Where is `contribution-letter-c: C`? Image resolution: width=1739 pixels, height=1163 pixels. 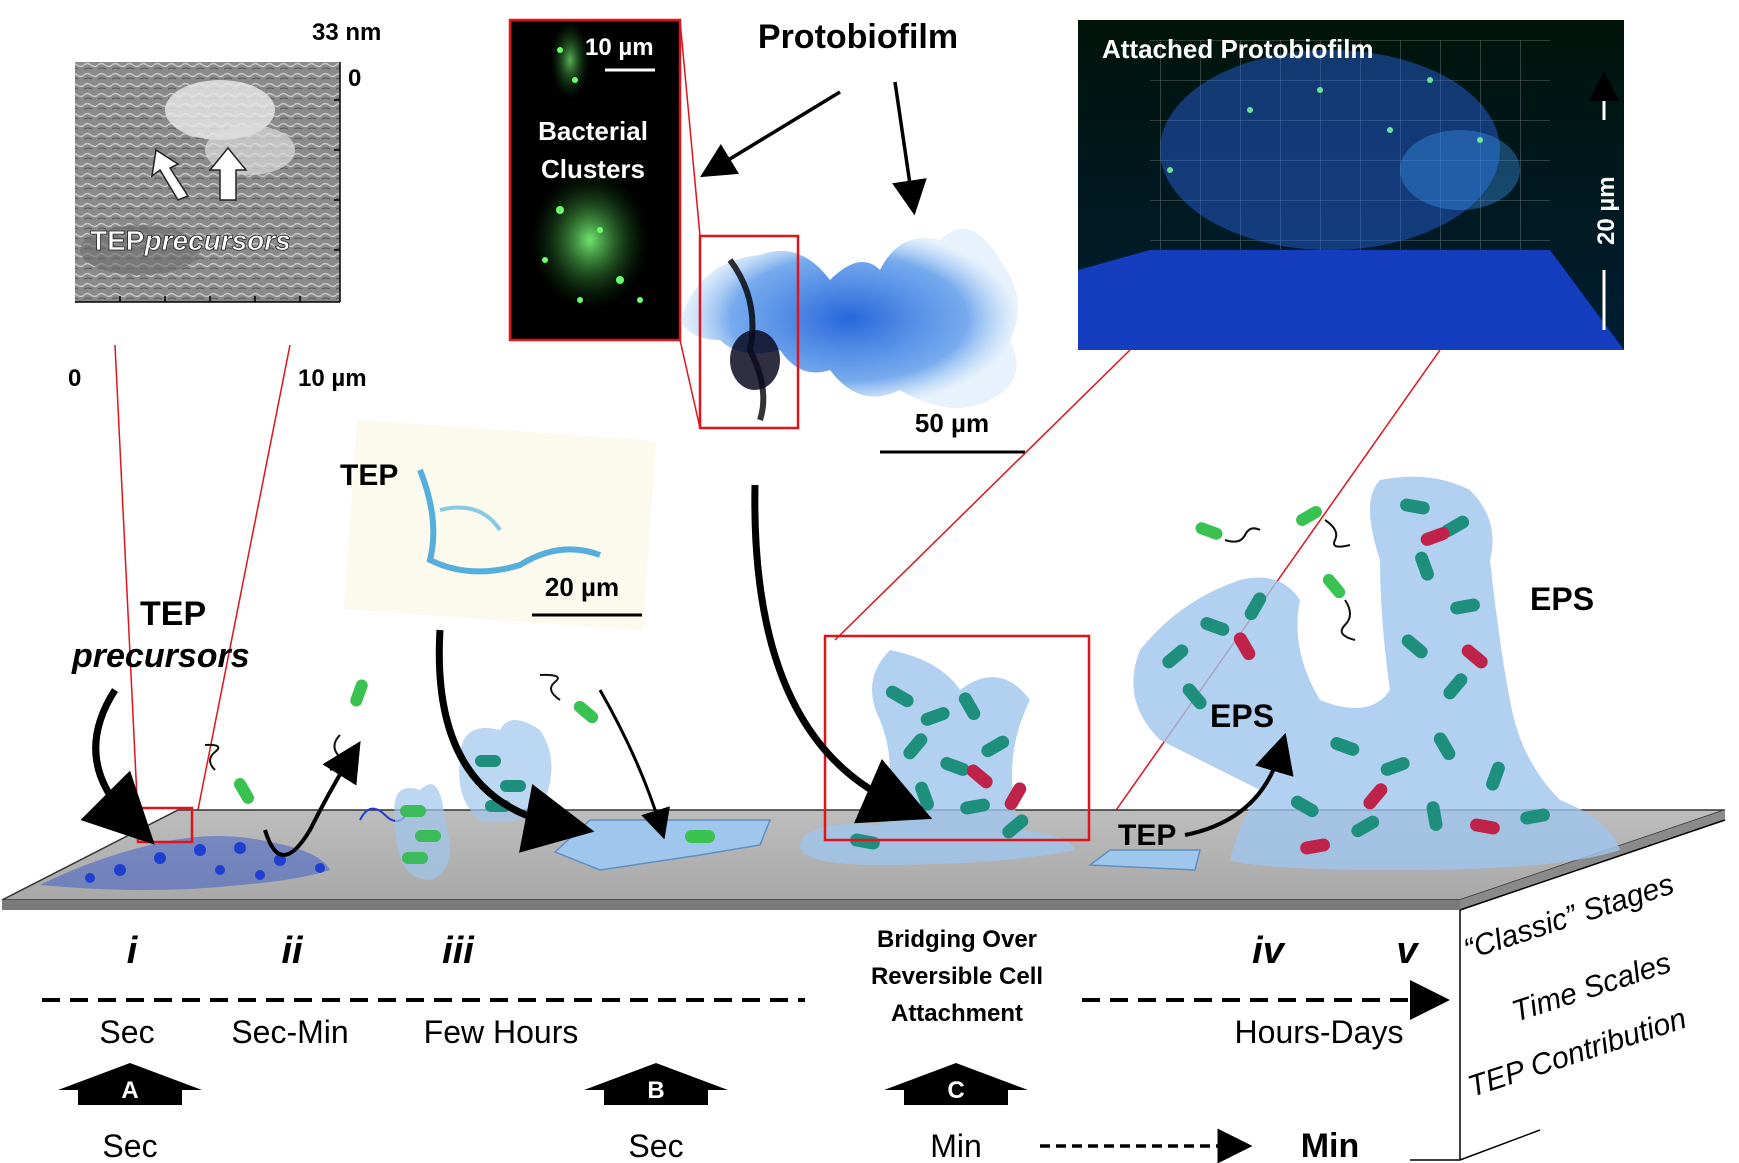 contribution-letter-c: C is located at coordinates (955, 1090).